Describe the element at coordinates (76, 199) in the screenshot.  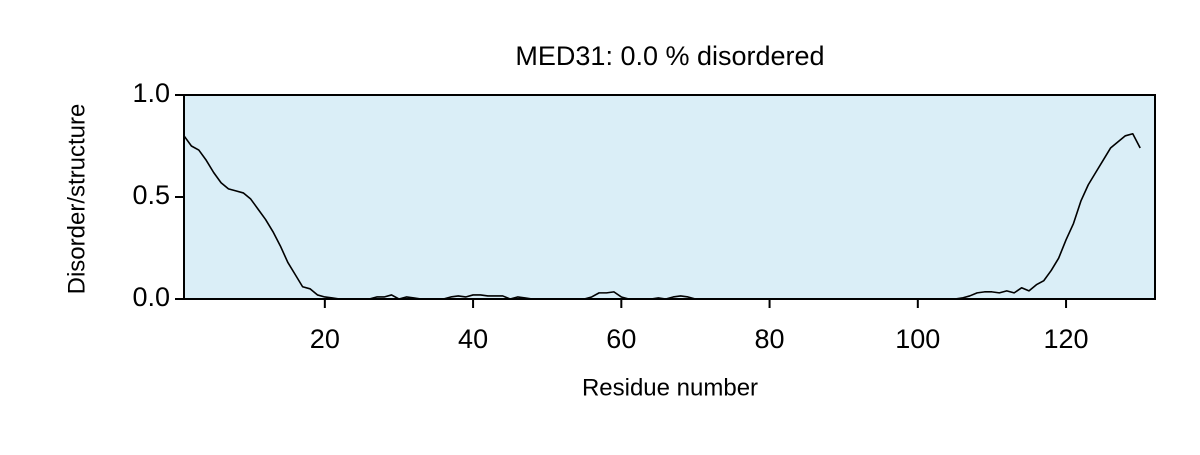
I see `y-axis-label: Disorder/structure` at that location.